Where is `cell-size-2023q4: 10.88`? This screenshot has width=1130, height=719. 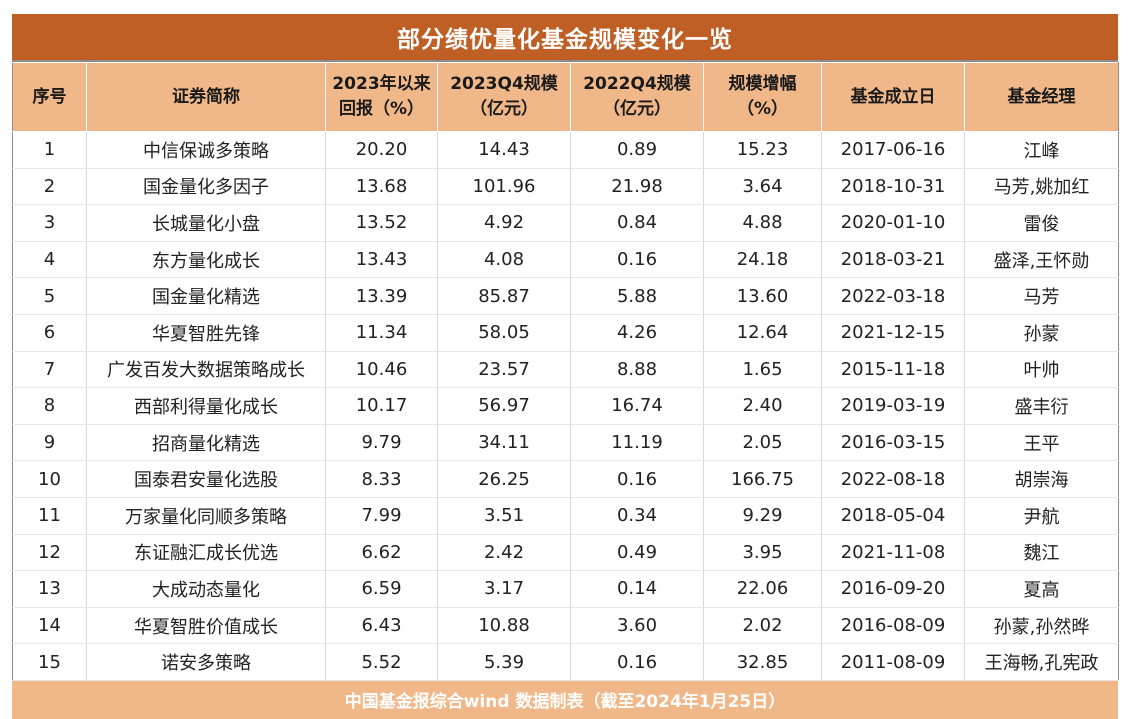 cell-size-2023q4: 10.88 is located at coordinates (504, 626).